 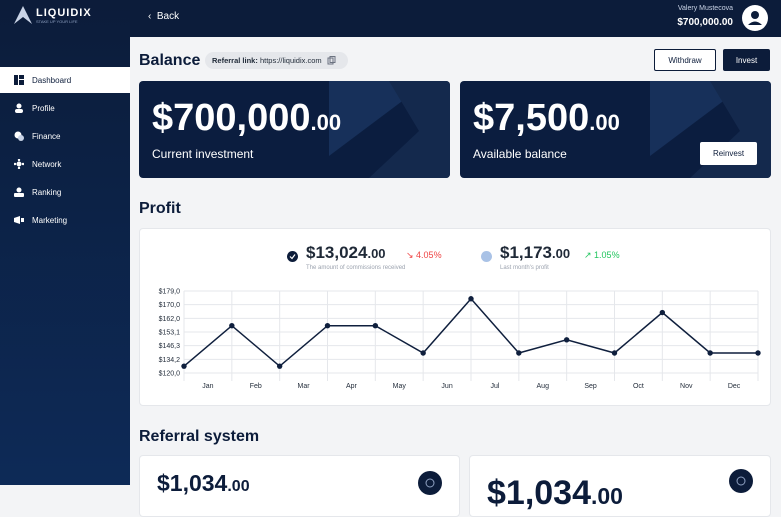 I want to click on balance-title: Balance, so click(x=170, y=60).